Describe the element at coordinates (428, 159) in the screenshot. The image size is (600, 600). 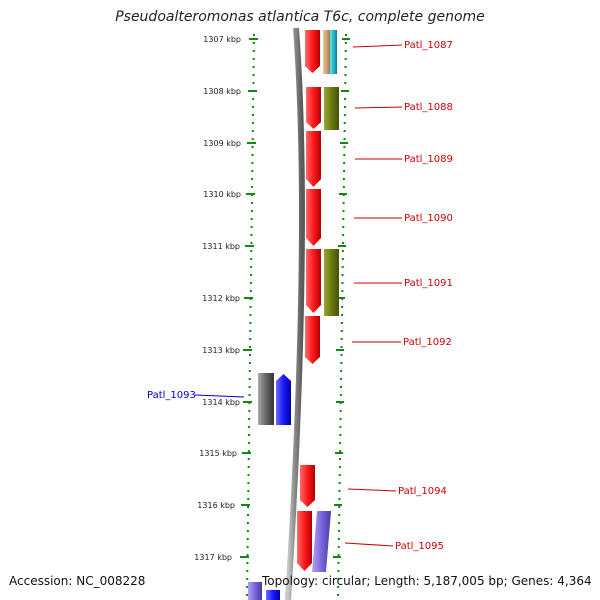
I see `gene-label: Patl_1089` at that location.